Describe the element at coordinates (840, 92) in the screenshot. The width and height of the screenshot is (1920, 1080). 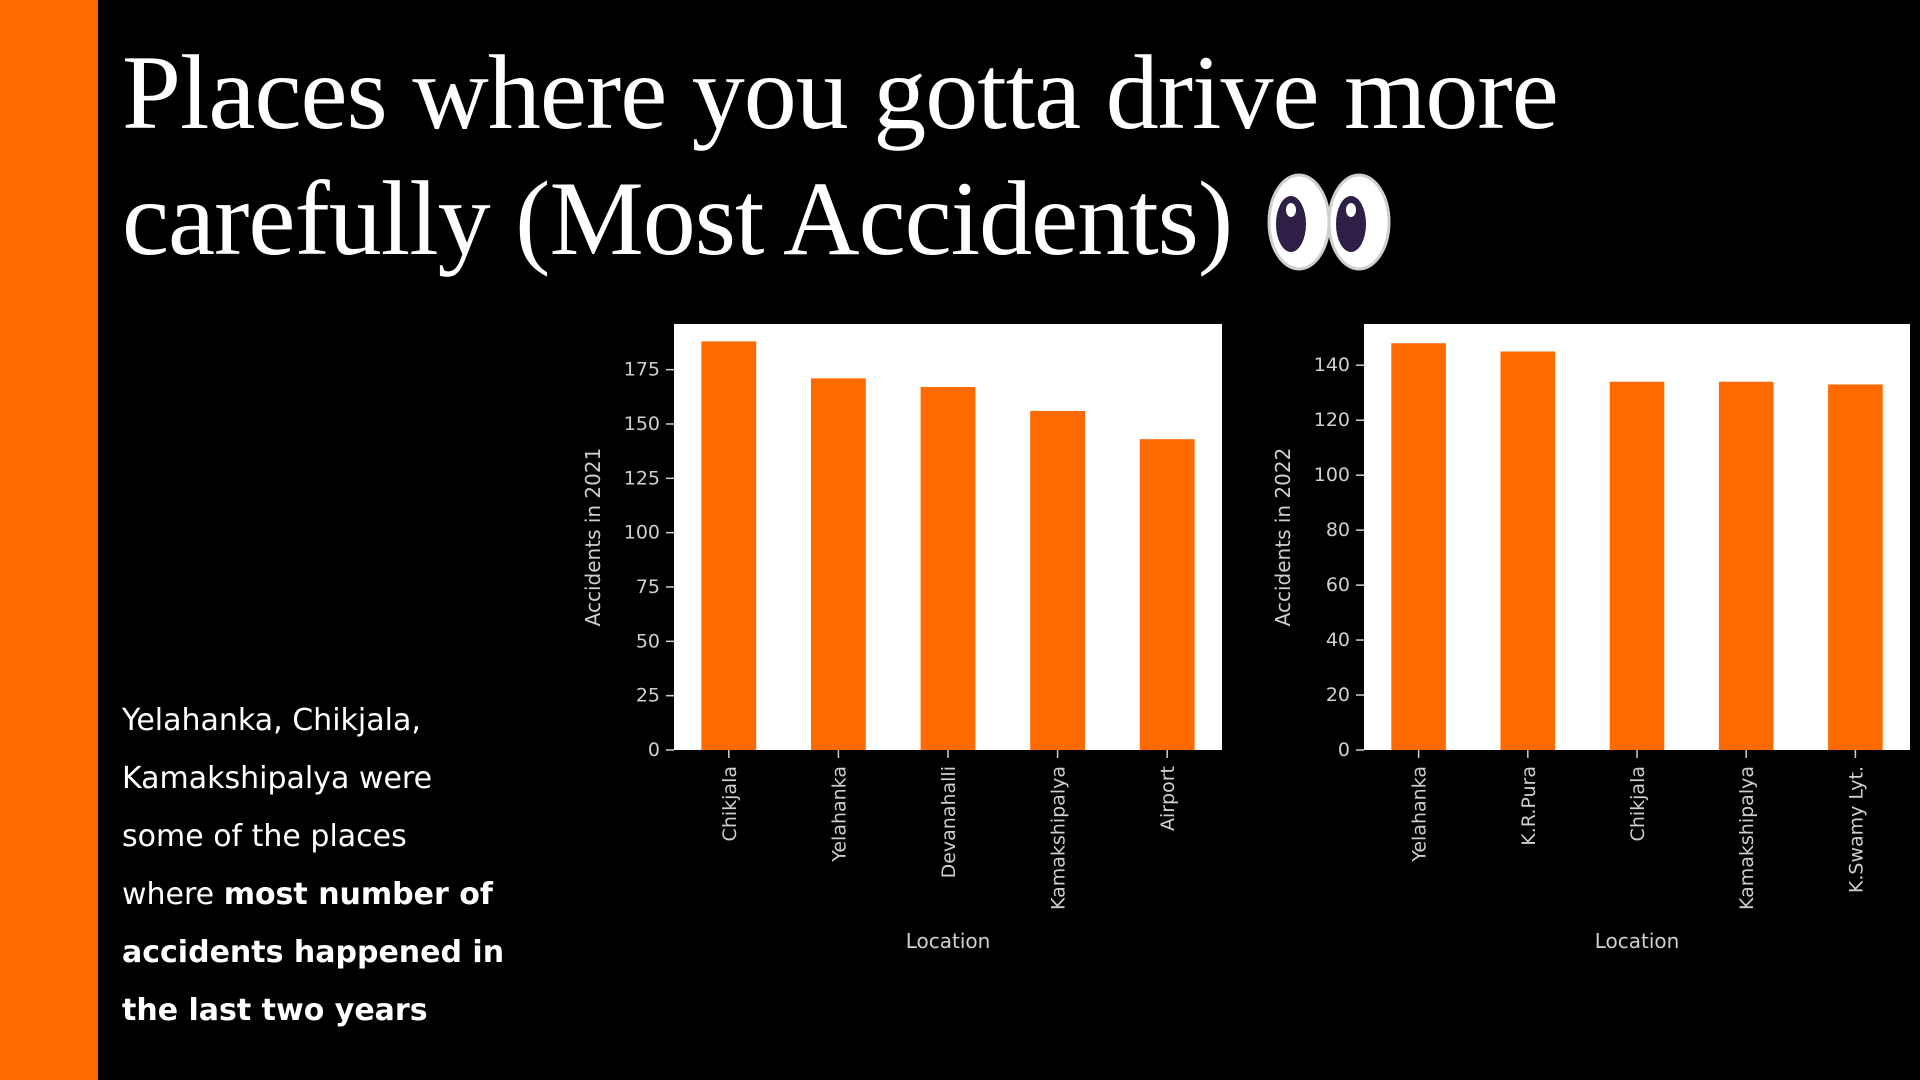
I see `title-line-1: Places where you gotta drive more` at that location.